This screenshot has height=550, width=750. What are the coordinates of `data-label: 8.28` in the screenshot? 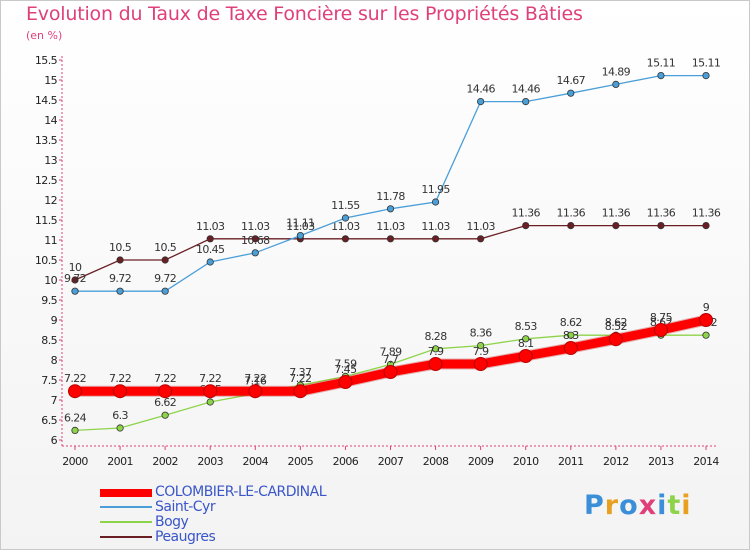 It's located at (436, 336).